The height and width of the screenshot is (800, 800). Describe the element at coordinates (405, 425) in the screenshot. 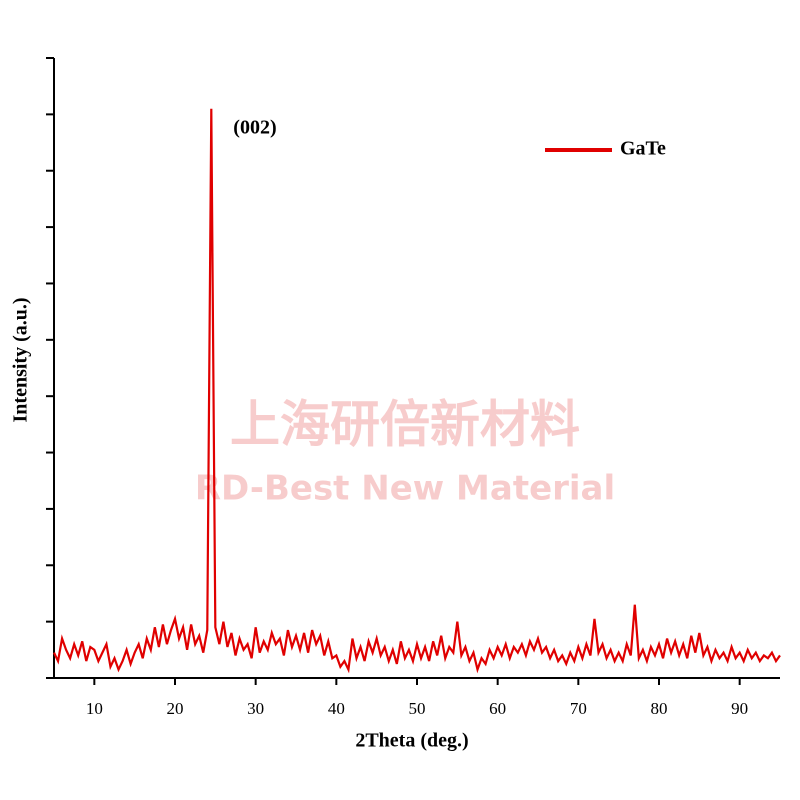

I see `watermark: 上海研倍新材料` at that location.